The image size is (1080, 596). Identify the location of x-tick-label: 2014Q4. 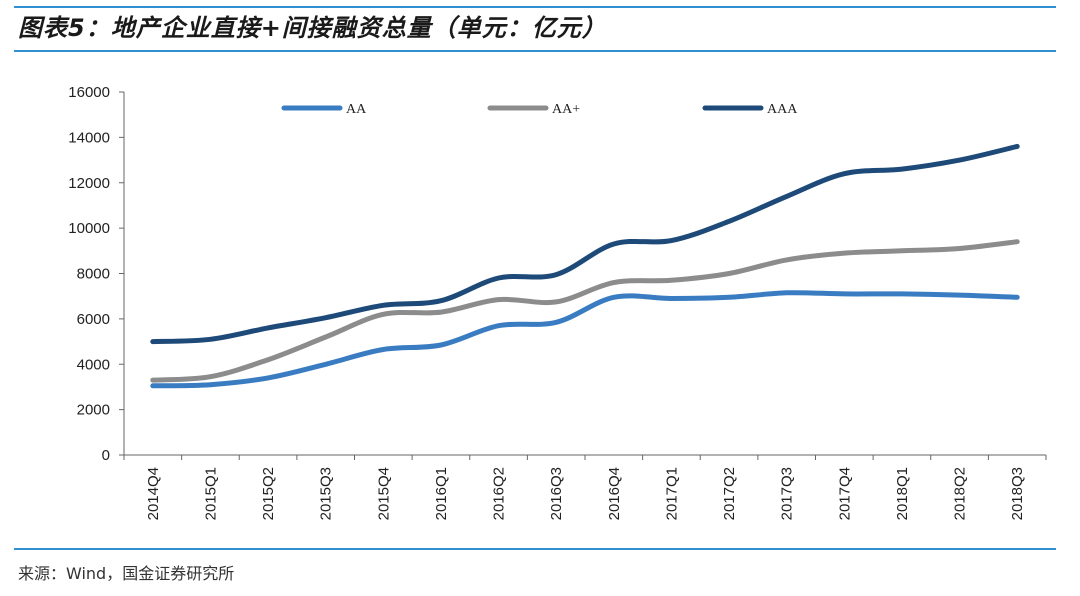
(153, 493).